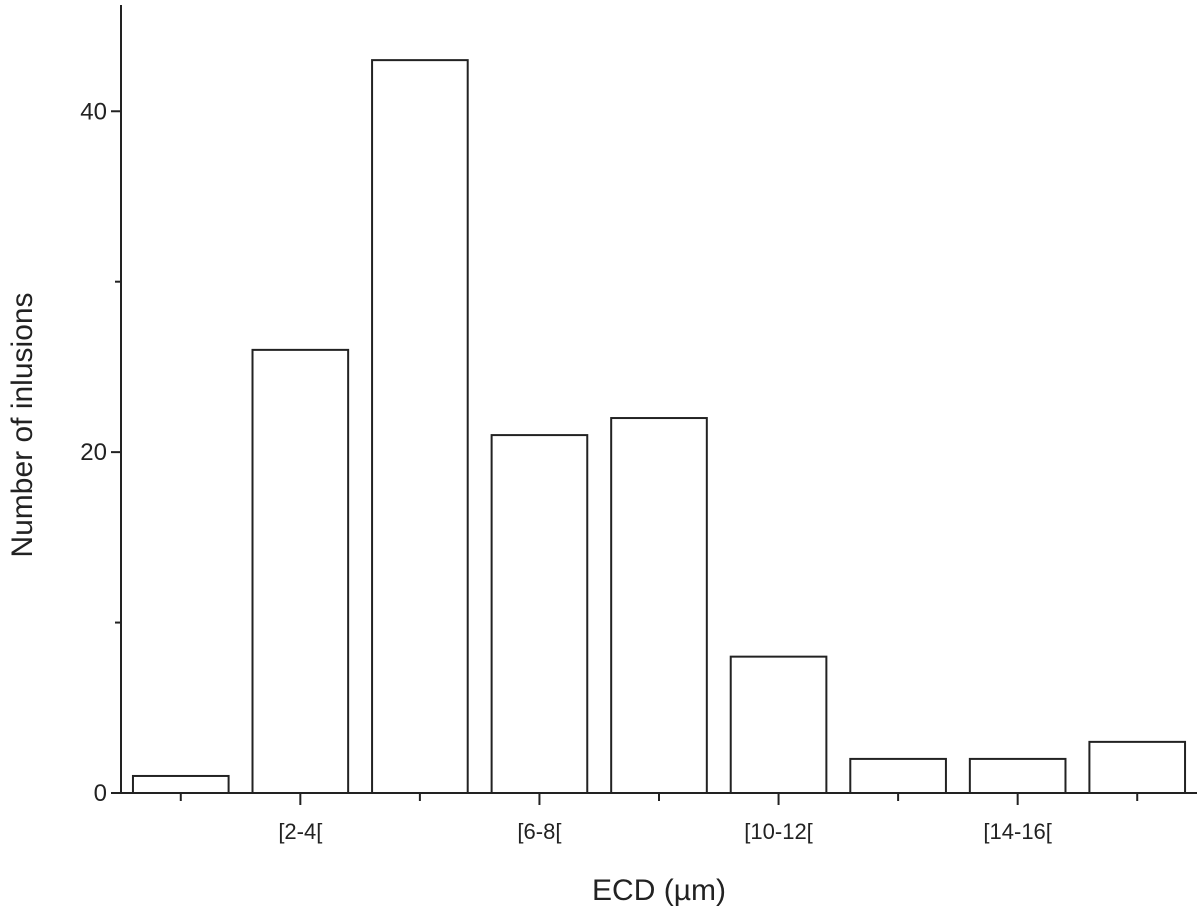 Image resolution: width=1200 pixels, height=916 pixels. What do you see at coordinates (93, 452) in the screenshot?
I see `y-tick-label-20: 20` at bounding box center [93, 452].